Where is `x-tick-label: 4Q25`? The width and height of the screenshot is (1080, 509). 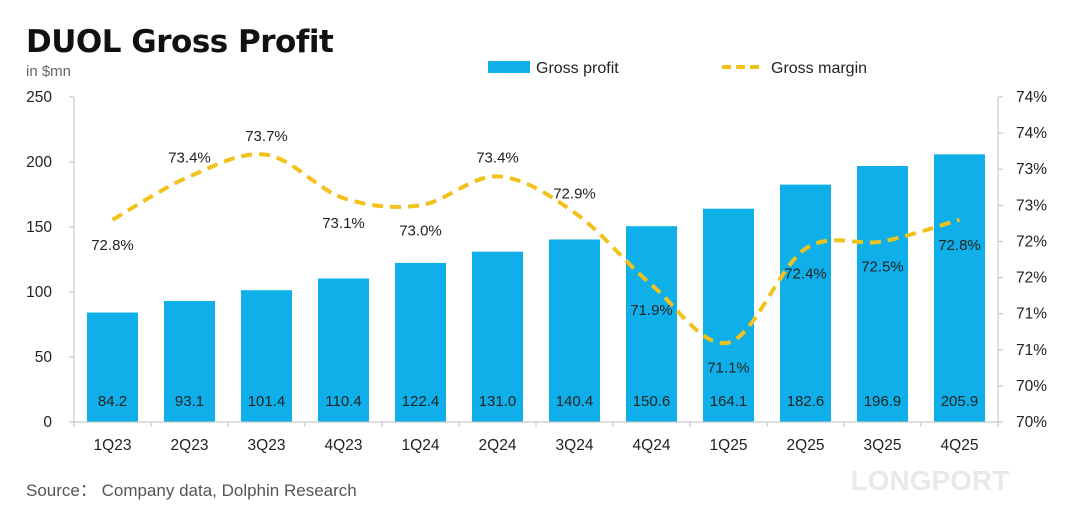 x-tick-label: 4Q25 is located at coordinates (960, 445).